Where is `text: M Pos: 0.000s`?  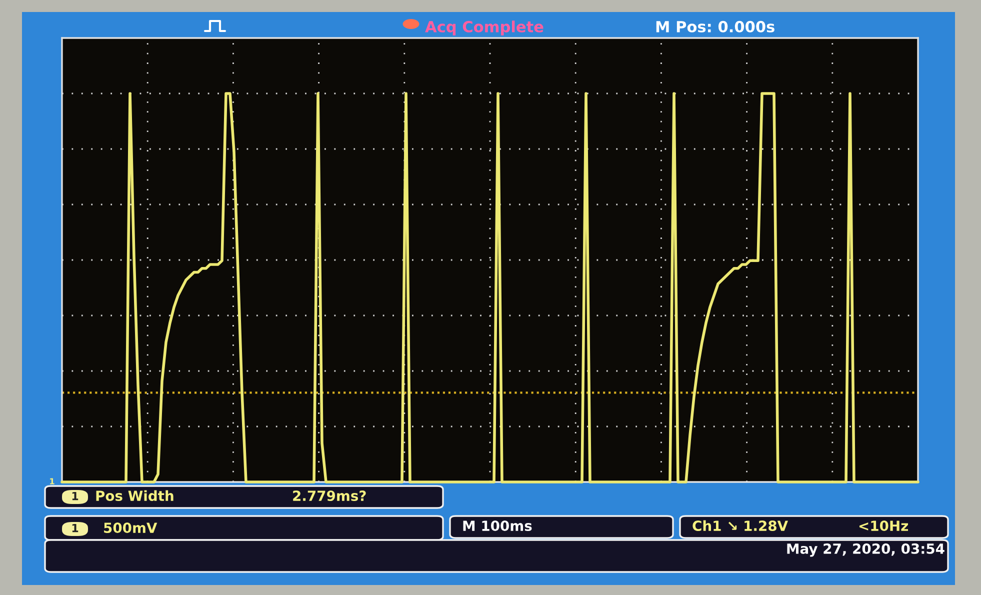 text: M Pos: 0.000s is located at coordinates (715, 26).